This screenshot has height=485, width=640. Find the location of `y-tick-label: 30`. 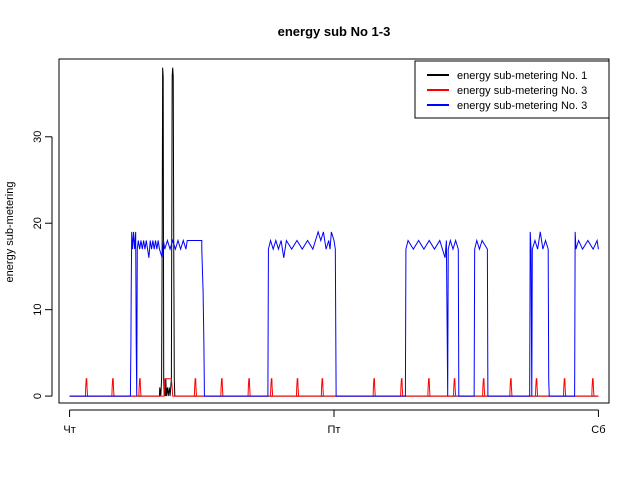

y-tick-label: 30 is located at coordinates (38, 137).